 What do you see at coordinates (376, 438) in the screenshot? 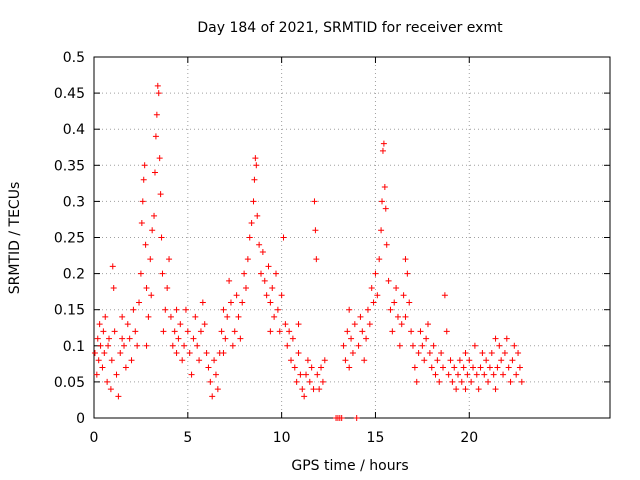
I see `x-tick-label: 15` at bounding box center [376, 438].